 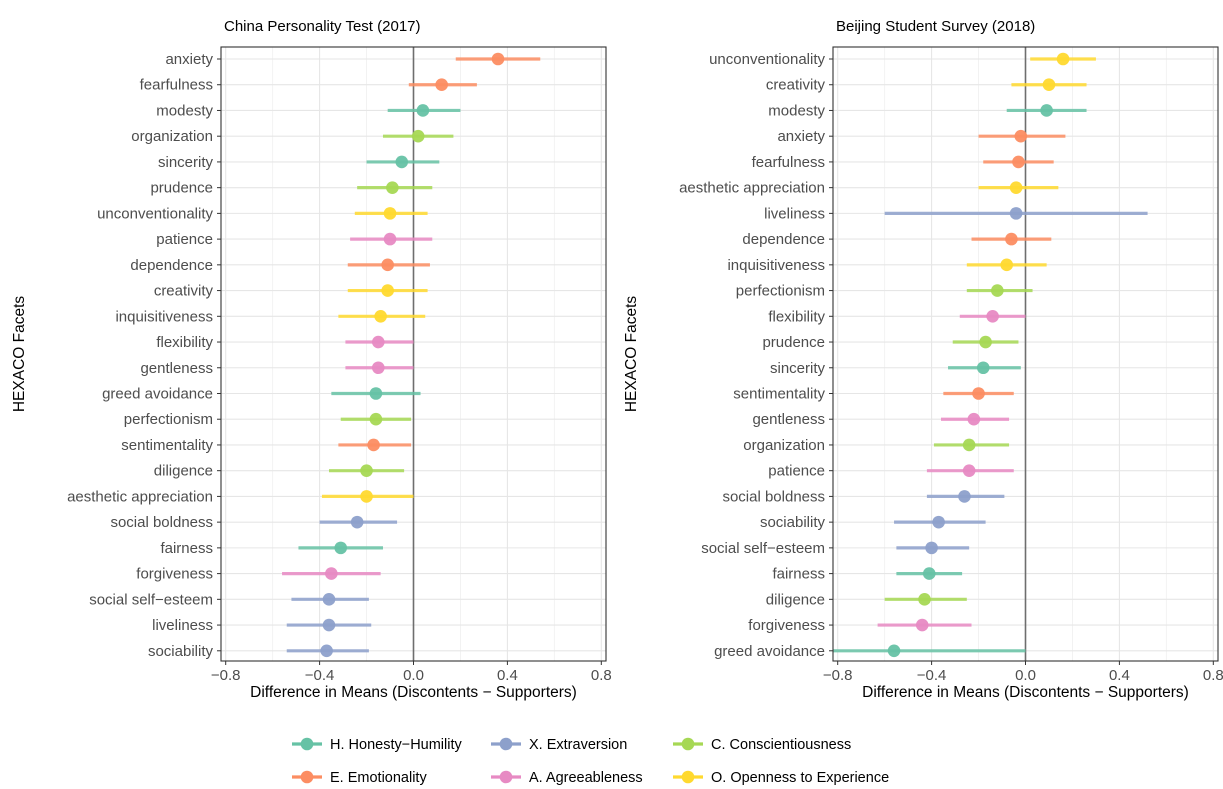 What do you see at coordinates (763, 548) in the screenshot?
I see `y-tick-label-social-self-esteem: social self−esteem` at bounding box center [763, 548].